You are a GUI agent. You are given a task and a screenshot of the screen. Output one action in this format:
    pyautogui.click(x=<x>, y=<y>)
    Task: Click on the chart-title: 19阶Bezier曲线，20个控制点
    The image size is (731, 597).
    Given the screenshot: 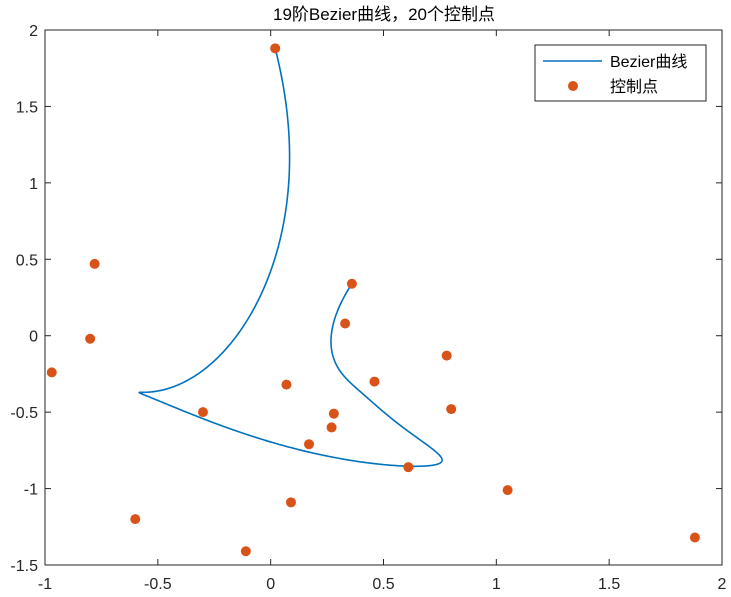 What is the action you would take?
    pyautogui.click(x=384, y=14)
    